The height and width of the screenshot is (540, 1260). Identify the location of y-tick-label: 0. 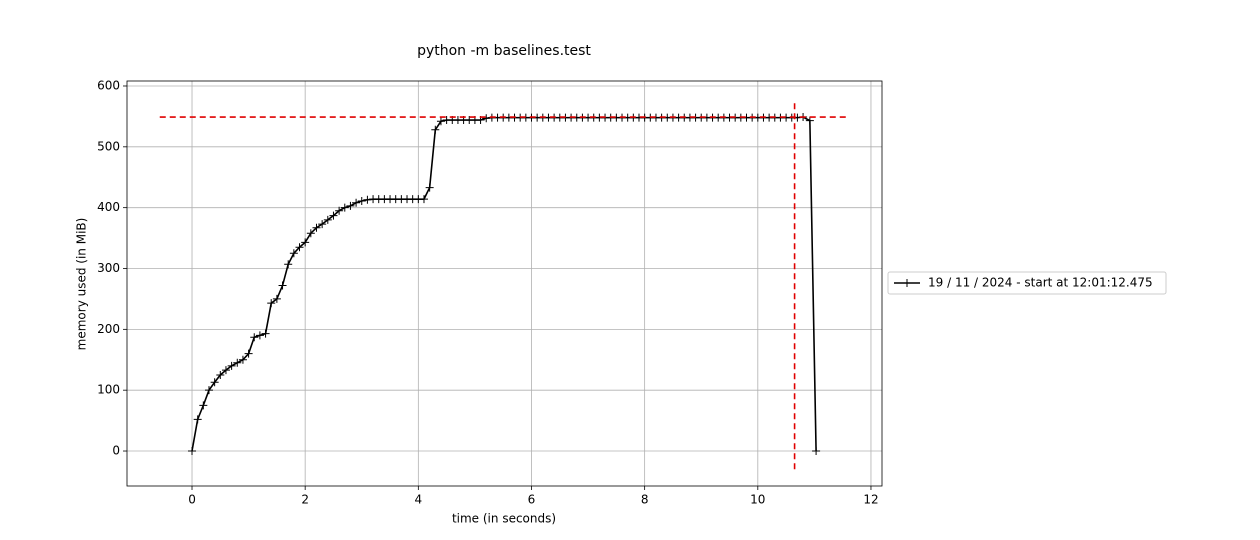
(116, 451).